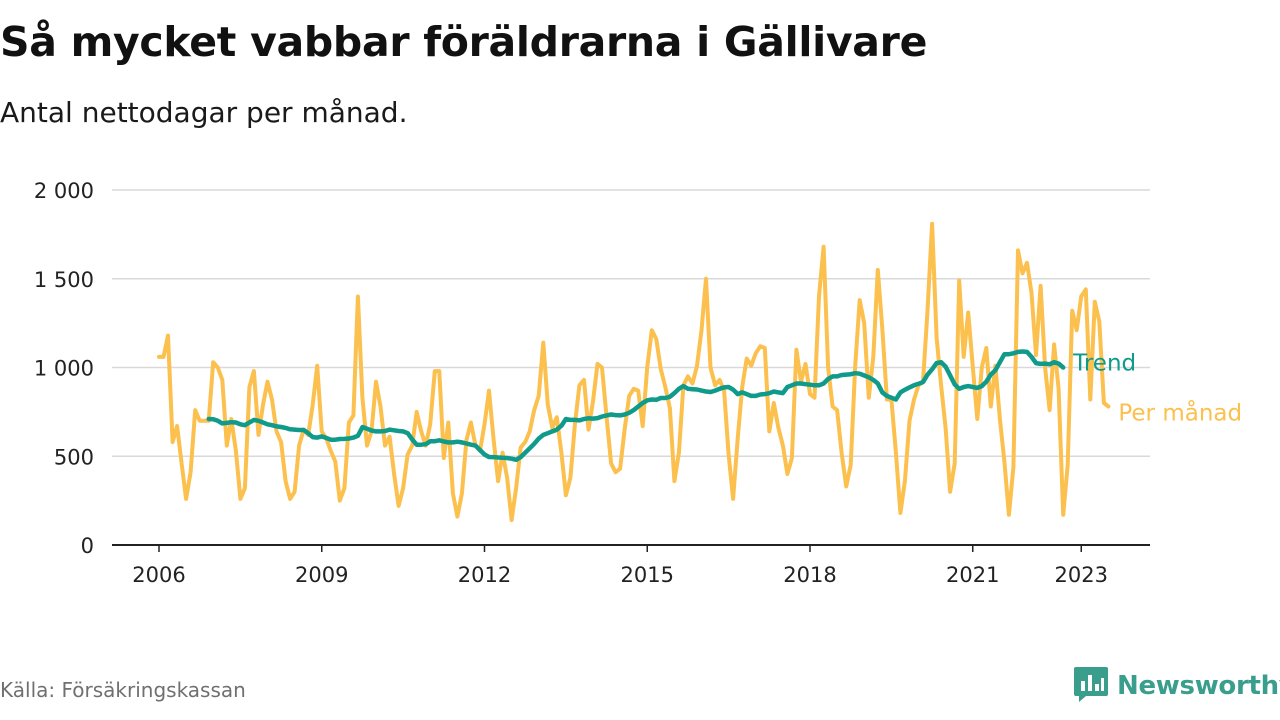  I want to click on x-tick-label: 2015, so click(647, 575).